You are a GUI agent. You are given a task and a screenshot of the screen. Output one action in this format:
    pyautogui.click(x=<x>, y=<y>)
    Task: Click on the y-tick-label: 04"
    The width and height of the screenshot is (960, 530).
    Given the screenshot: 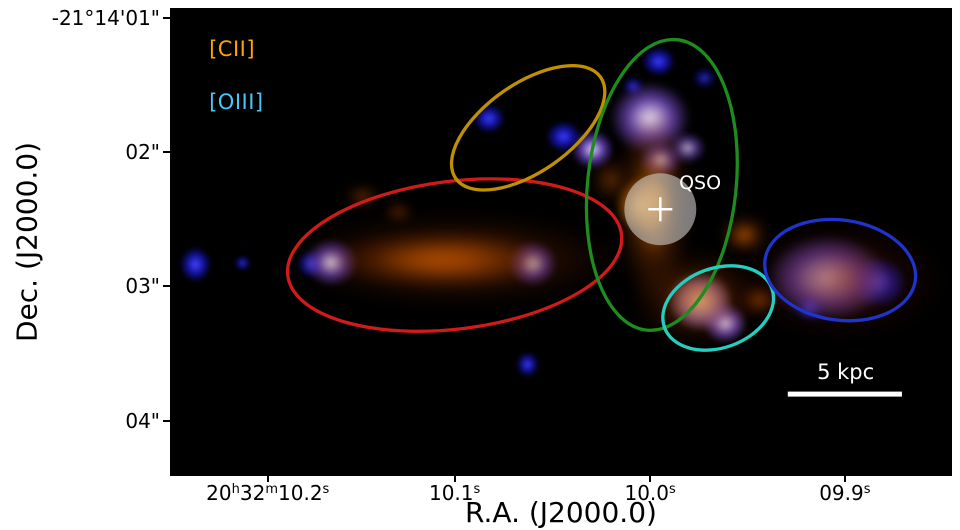 What is the action you would take?
    pyautogui.click(x=142, y=420)
    